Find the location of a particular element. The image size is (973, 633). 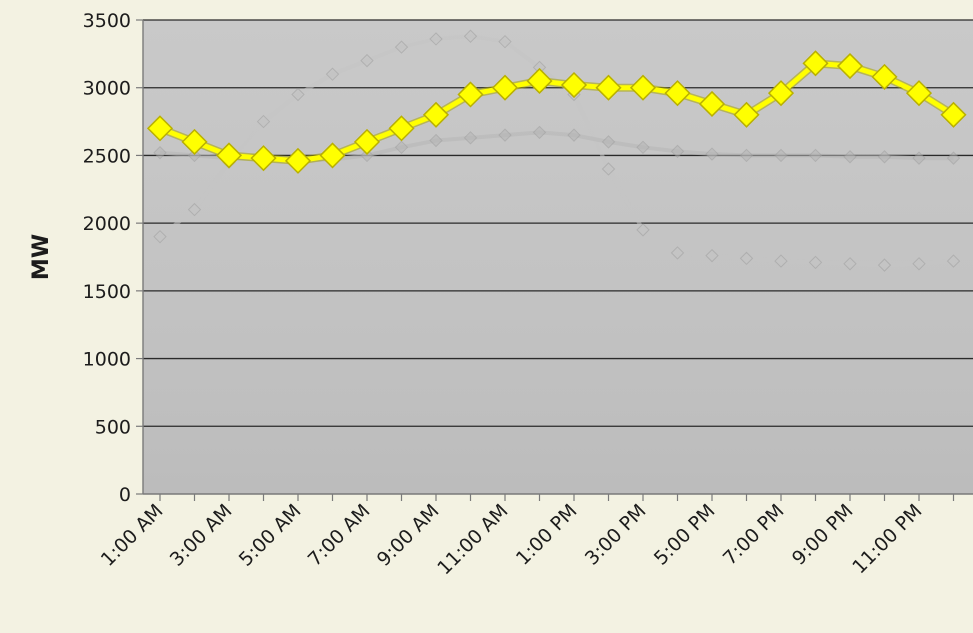

y-tick-label: 2500 is located at coordinates (107, 156).